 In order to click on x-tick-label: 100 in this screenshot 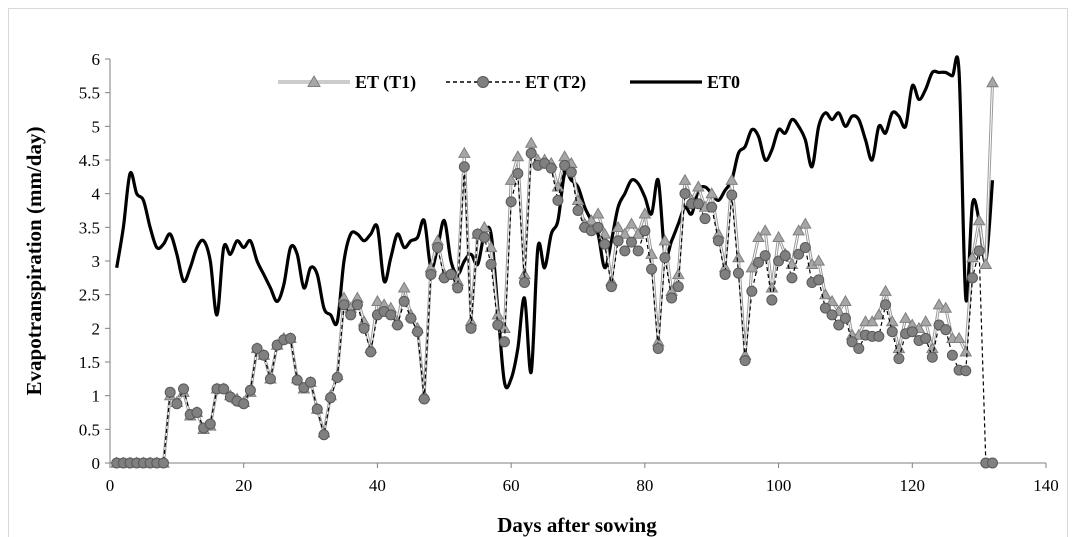, I will do `click(779, 485)`.